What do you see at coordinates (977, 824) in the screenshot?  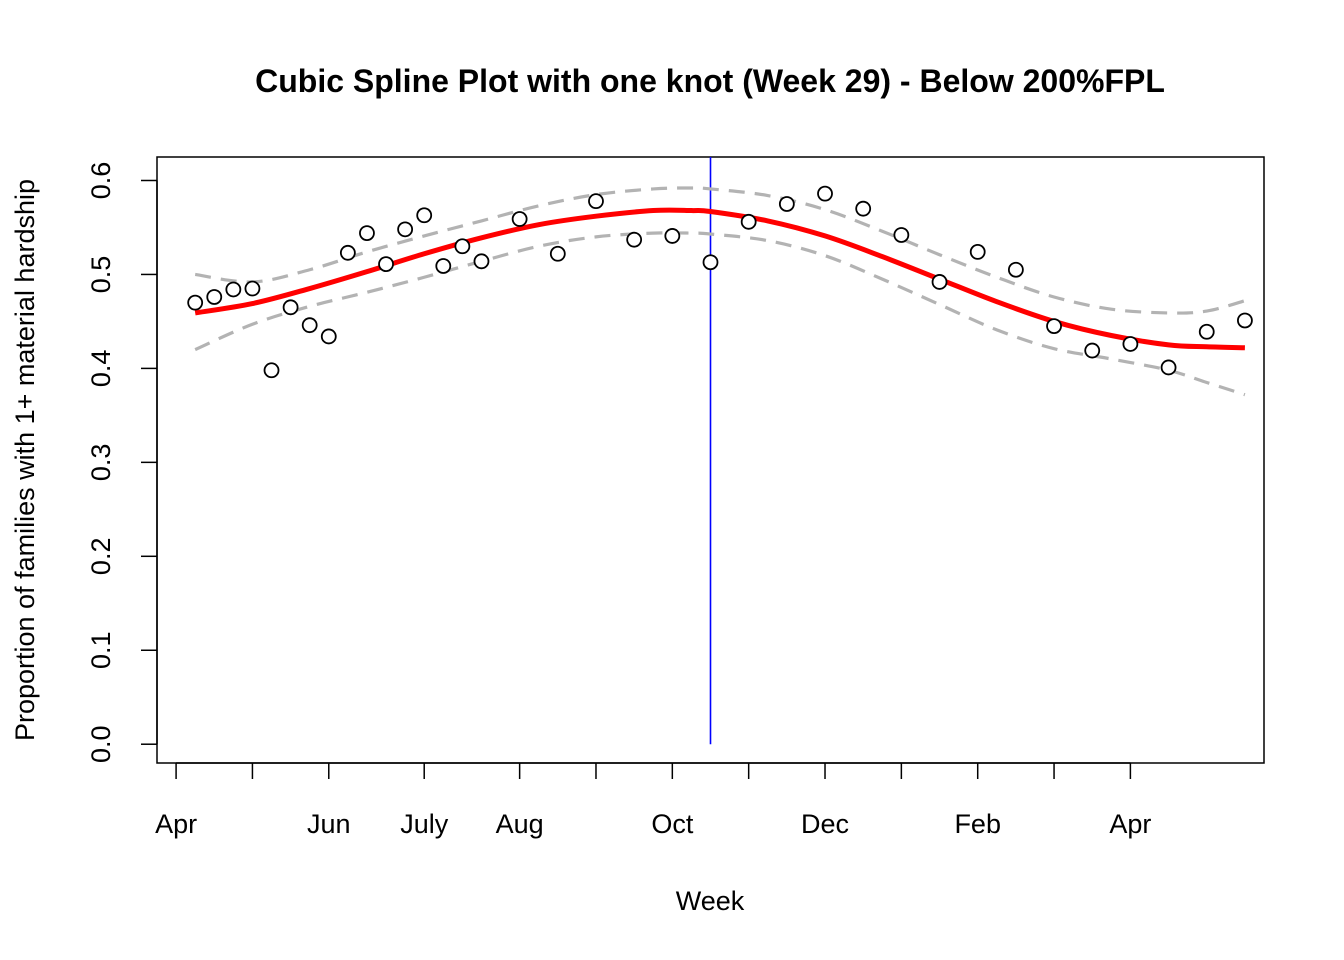 I see `x-tick-label: Feb` at bounding box center [977, 824].